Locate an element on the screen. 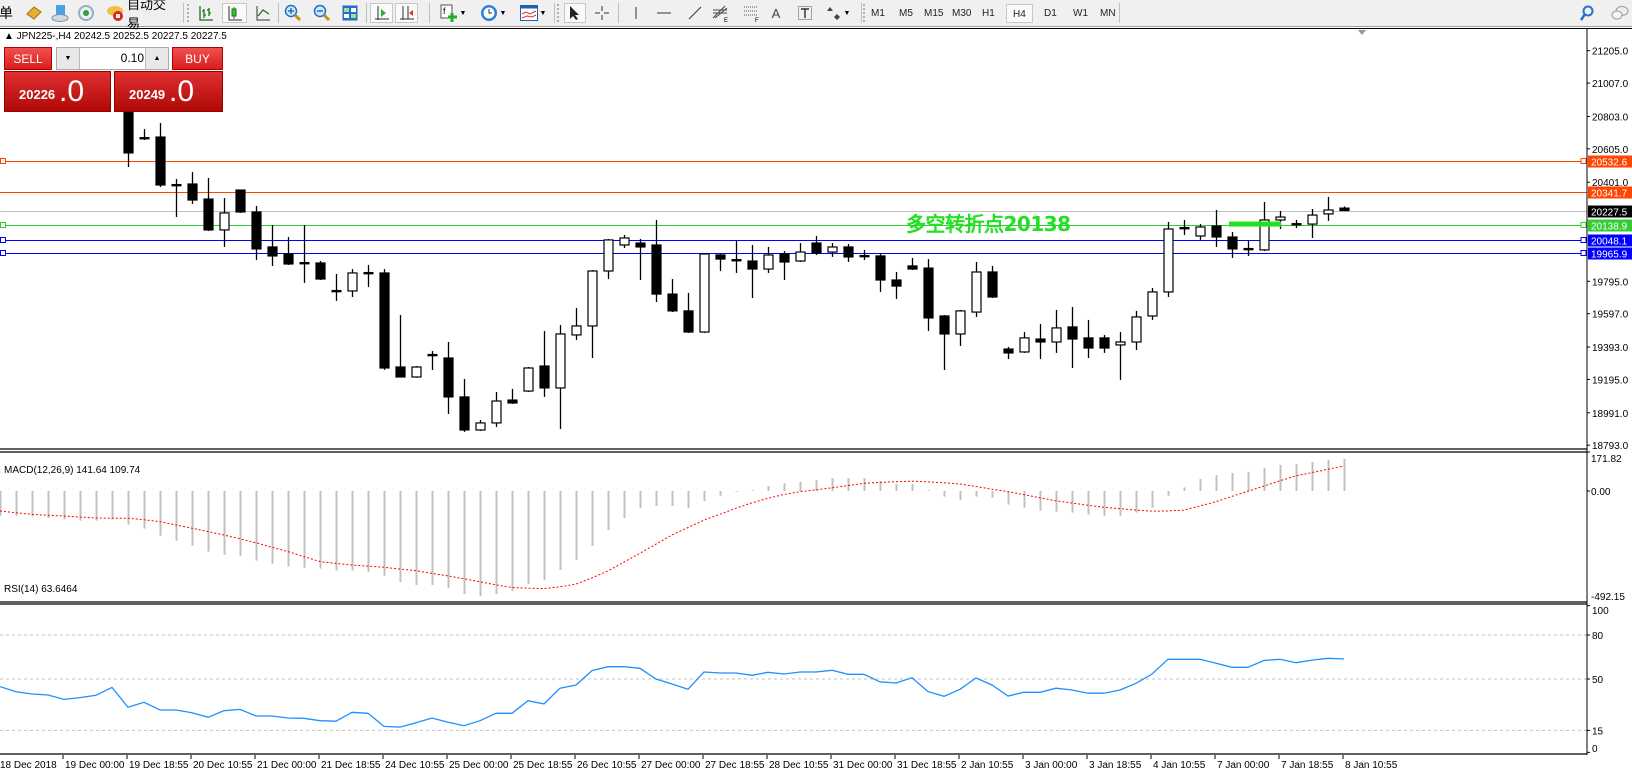  tile-windows-icon is located at coordinates (350, 13).